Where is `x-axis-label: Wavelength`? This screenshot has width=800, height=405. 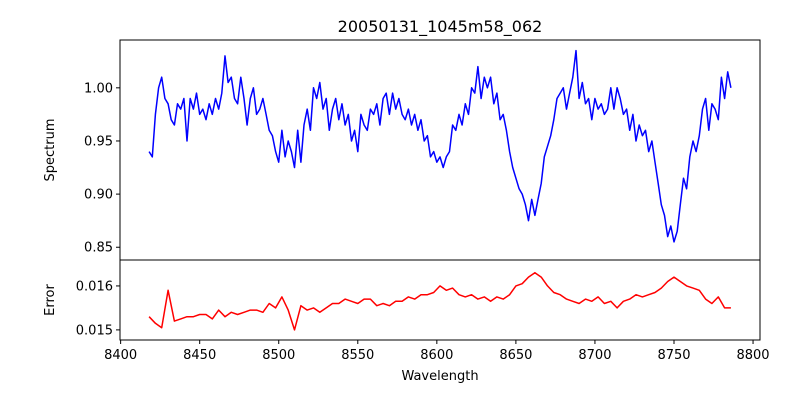 x-axis-label: Wavelength is located at coordinates (439, 376).